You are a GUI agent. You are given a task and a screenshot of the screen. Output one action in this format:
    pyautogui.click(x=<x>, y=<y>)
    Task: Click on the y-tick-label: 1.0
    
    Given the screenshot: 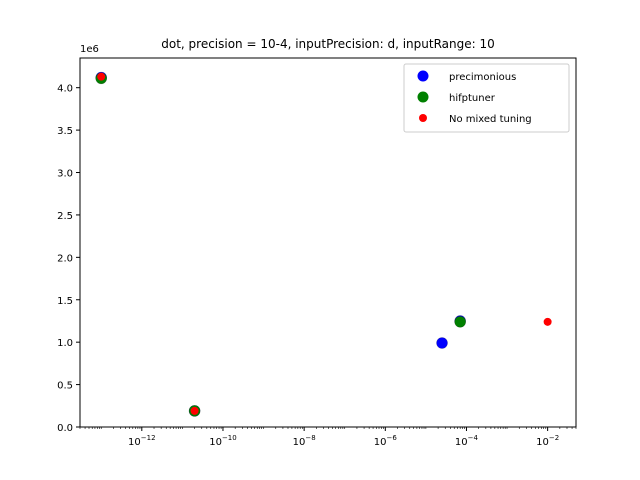 What is the action you would take?
    pyautogui.click(x=65, y=343)
    